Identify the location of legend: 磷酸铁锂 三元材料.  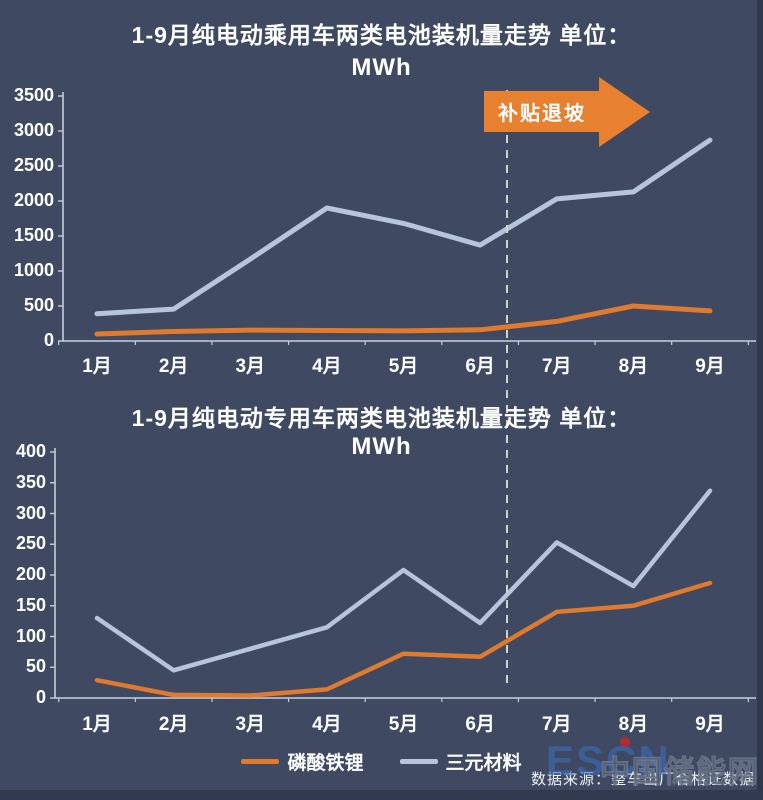
(381, 761).